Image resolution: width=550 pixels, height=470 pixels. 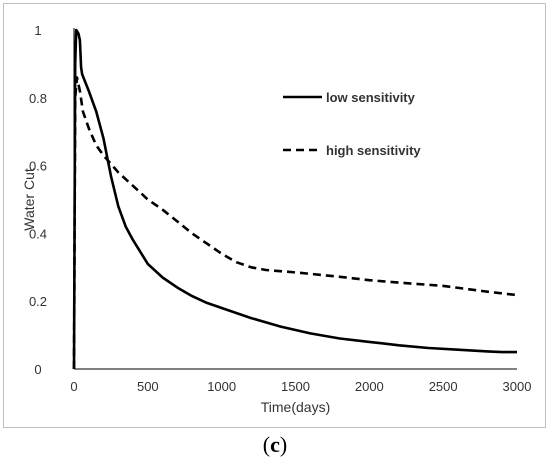 What do you see at coordinates (369, 386) in the screenshot?
I see `x-tick-label: 2000` at bounding box center [369, 386].